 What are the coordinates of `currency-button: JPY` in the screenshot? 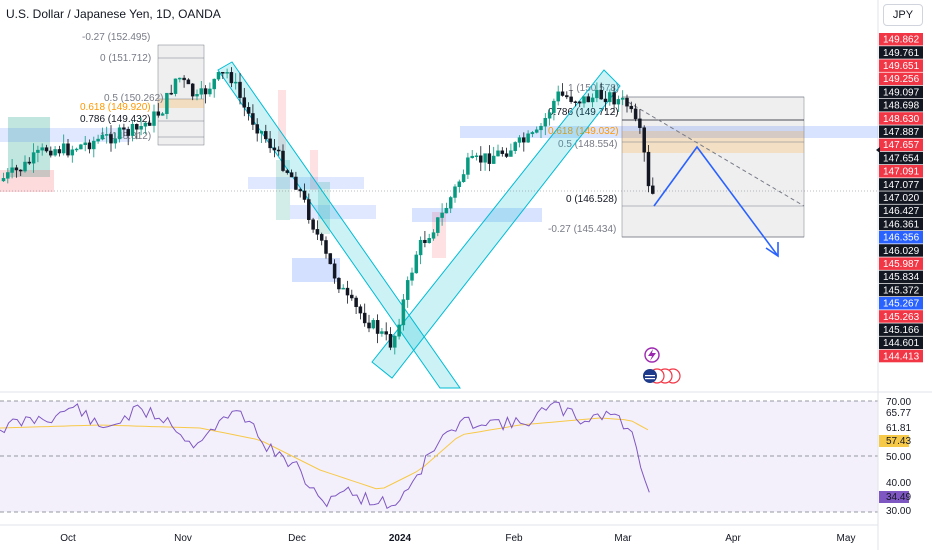 It's located at (903, 15).